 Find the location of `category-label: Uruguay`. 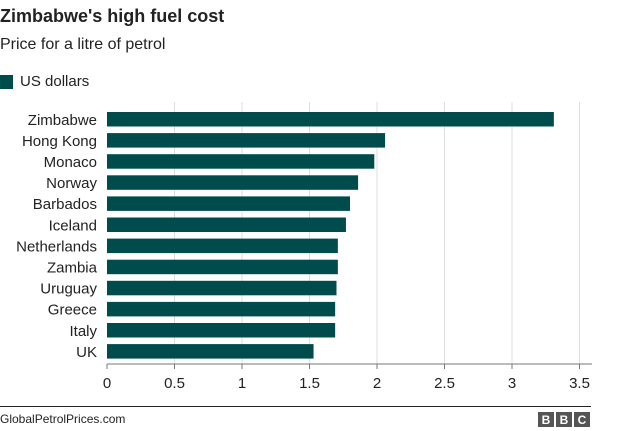

category-label: Uruguay is located at coordinates (68, 289).